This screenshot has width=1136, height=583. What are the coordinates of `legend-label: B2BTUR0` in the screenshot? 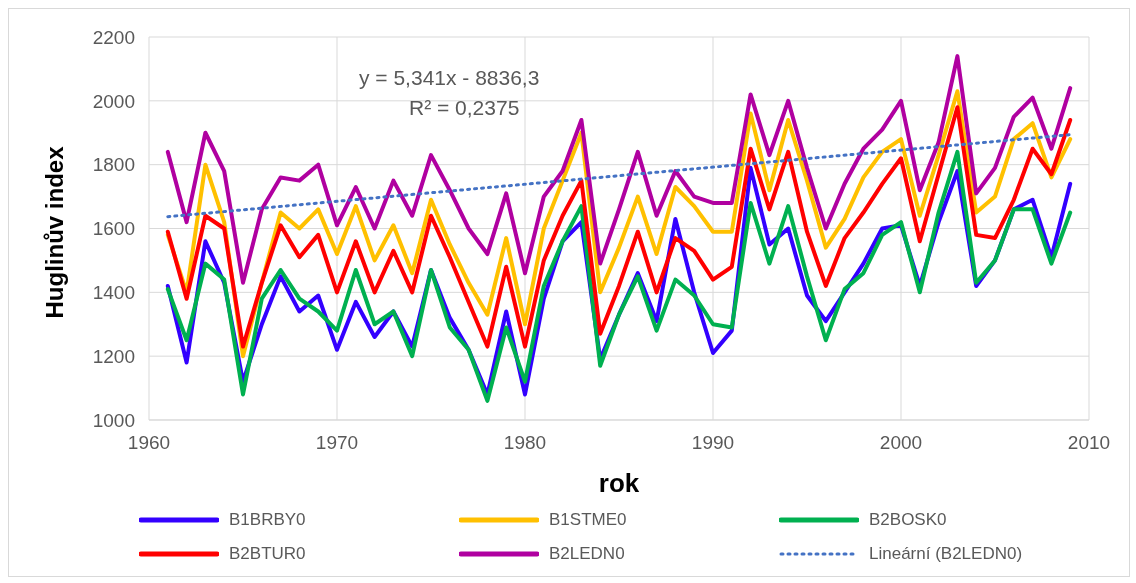 It's located at (267, 554).